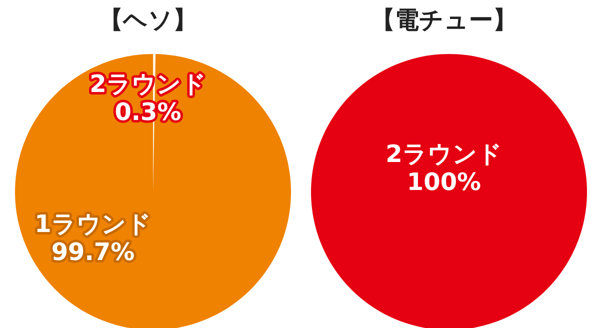  Describe the element at coordinates (444, 182) in the screenshot. I see `data-label: 100%` at that location.